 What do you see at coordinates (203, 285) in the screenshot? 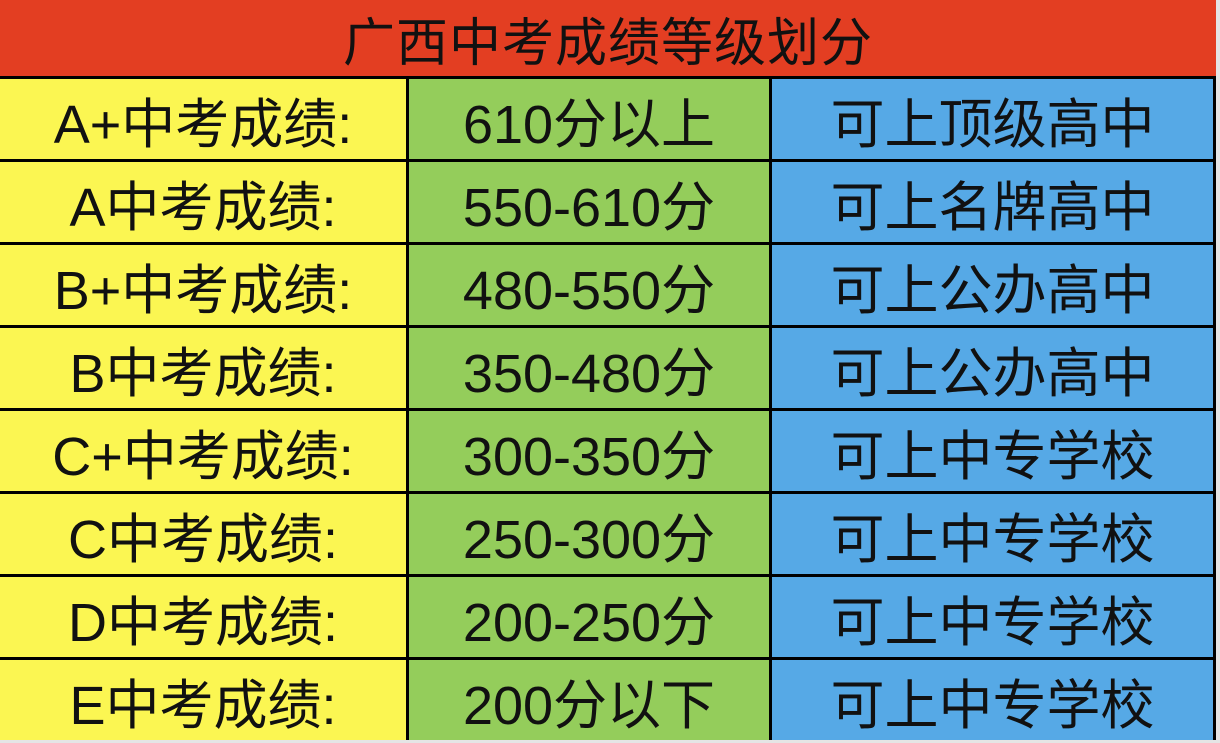
I see `grade-cell: B+中考成绩:` at bounding box center [203, 285].